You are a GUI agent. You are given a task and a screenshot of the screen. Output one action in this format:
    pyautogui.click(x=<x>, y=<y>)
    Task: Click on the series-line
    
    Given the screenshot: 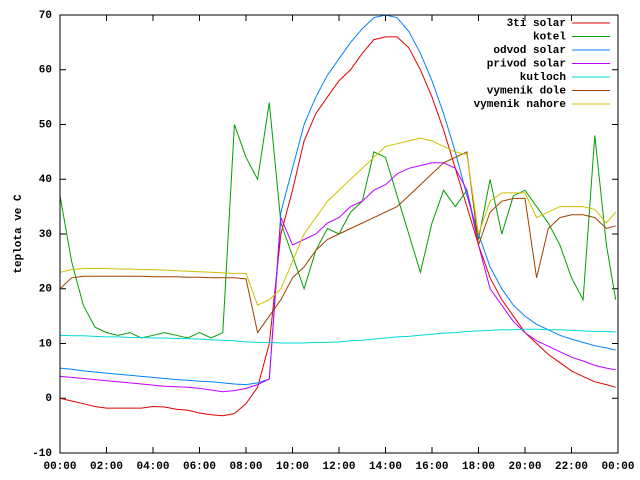 What is the action you would take?
    pyautogui.click(x=337, y=336)
    